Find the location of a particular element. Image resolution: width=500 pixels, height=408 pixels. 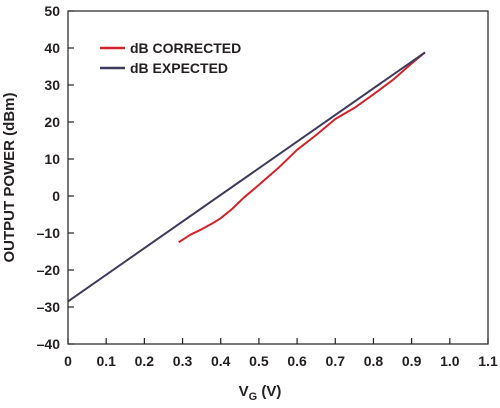

y-tick-label: –40 is located at coordinates (49, 344).